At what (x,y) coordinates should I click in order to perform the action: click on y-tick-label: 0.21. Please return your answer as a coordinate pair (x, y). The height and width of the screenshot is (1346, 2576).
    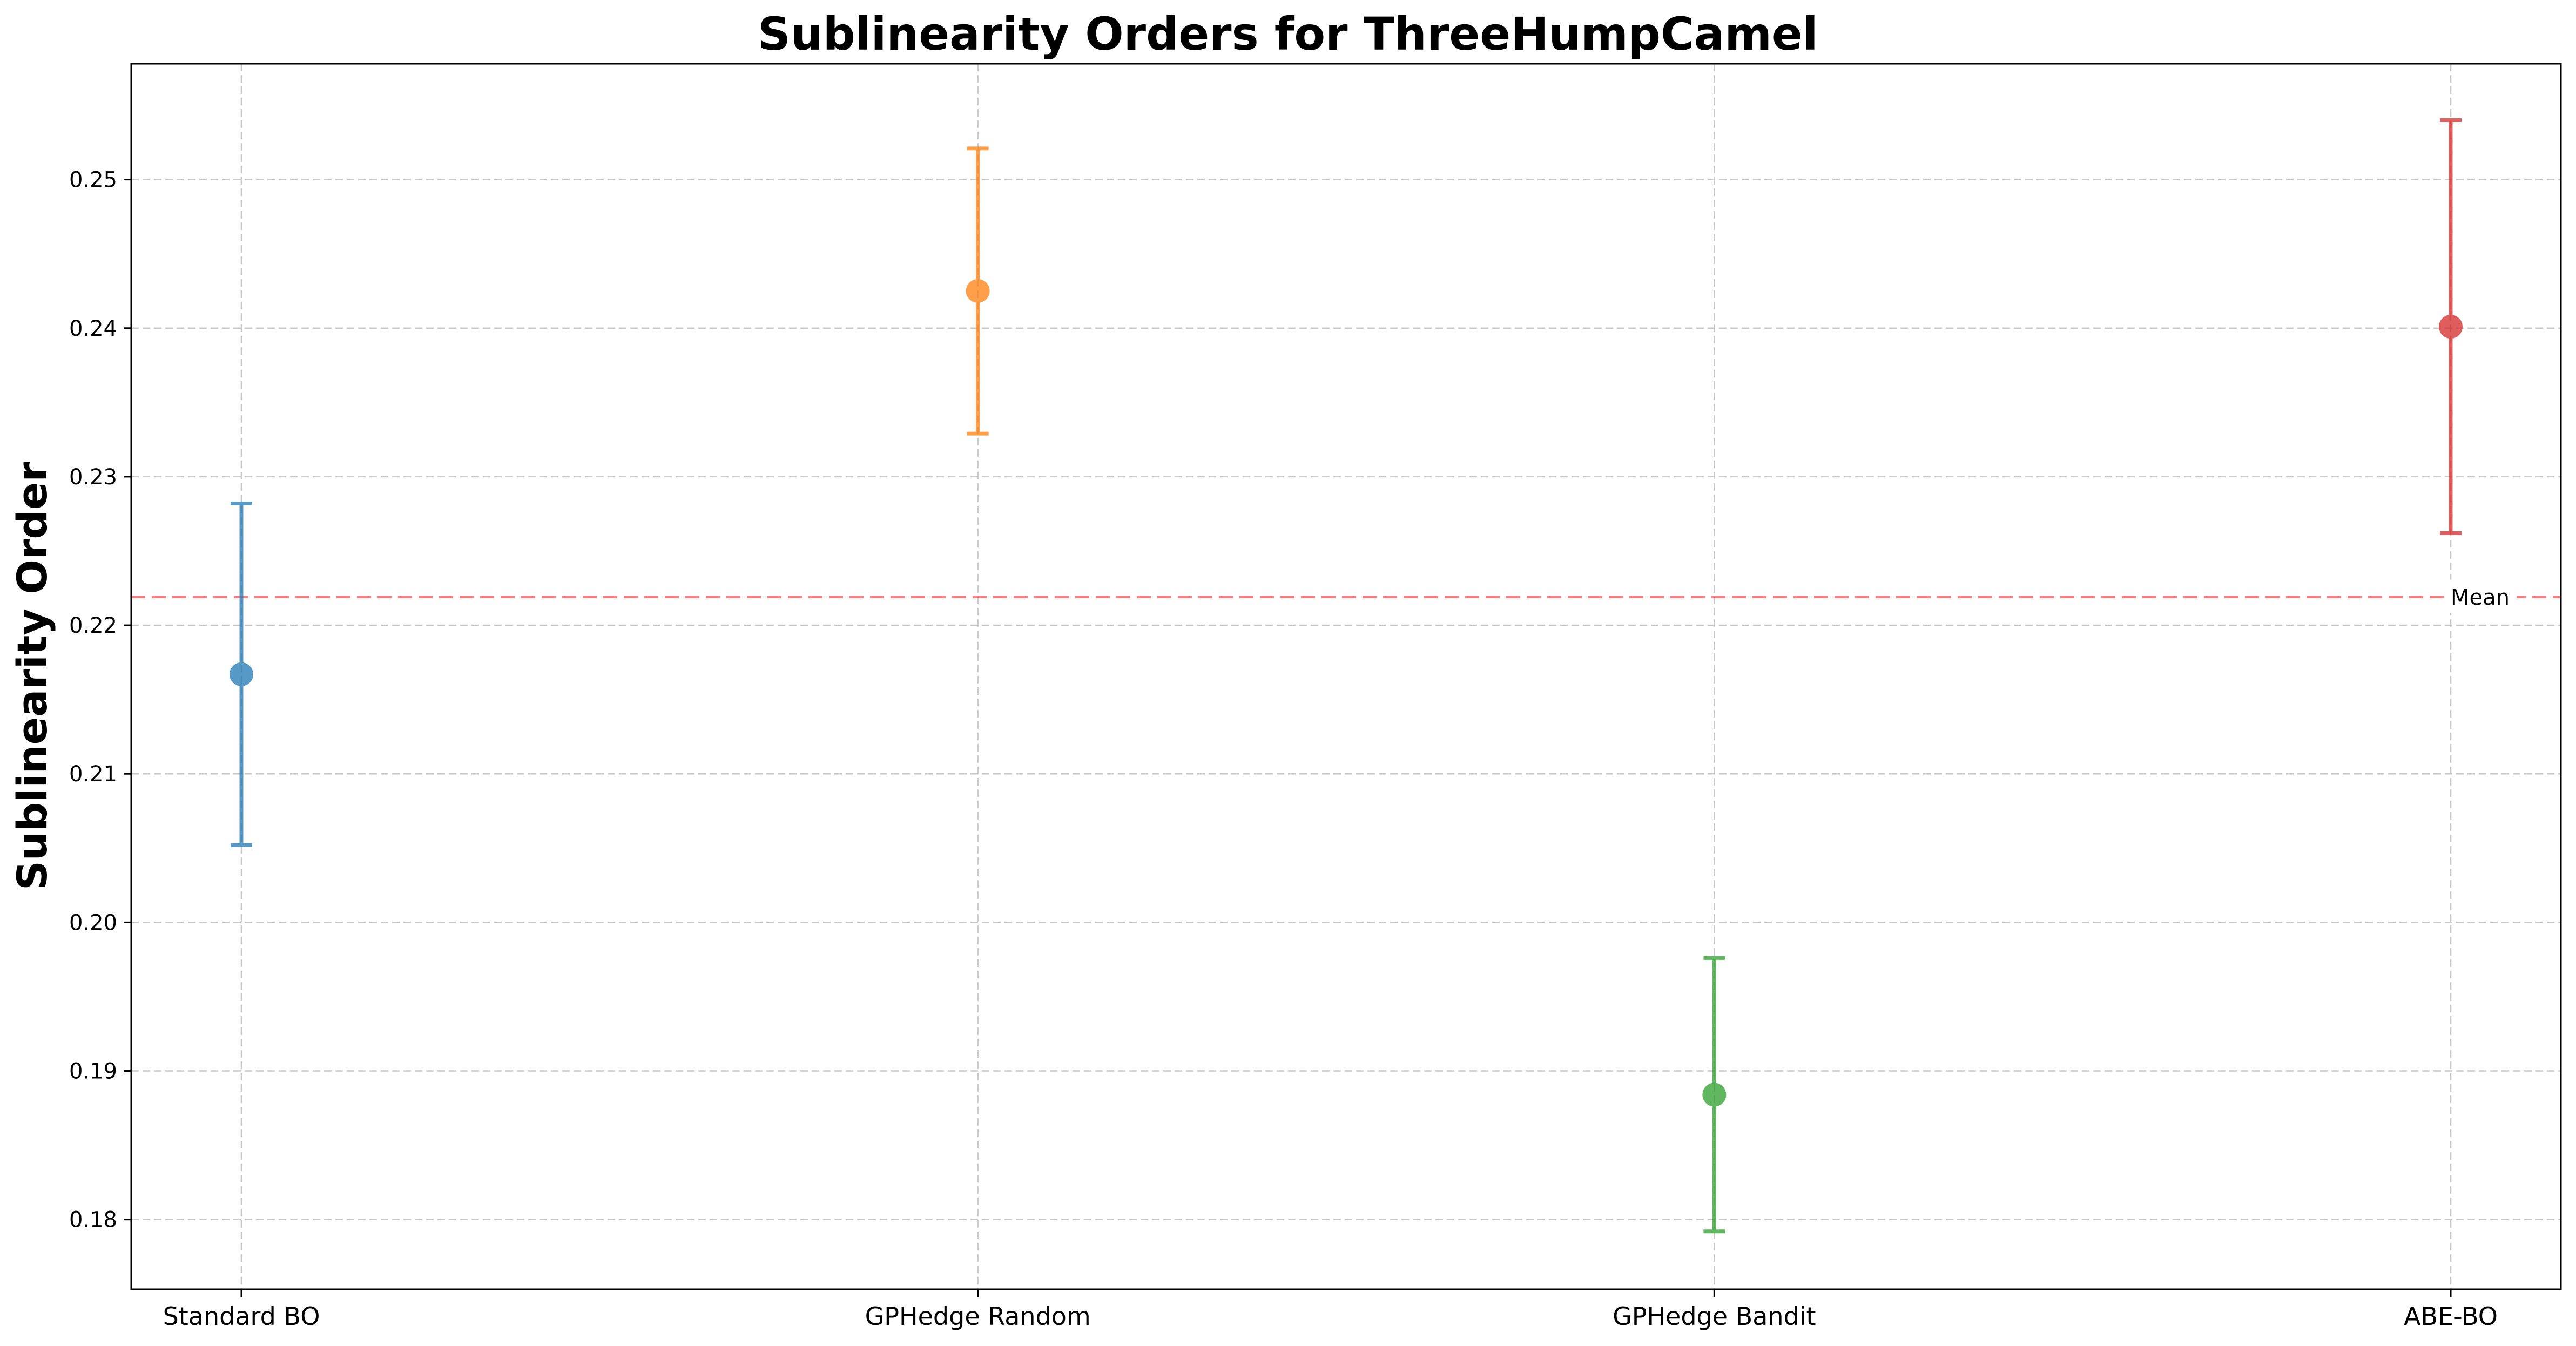
    Looking at the image, I should click on (93, 774).